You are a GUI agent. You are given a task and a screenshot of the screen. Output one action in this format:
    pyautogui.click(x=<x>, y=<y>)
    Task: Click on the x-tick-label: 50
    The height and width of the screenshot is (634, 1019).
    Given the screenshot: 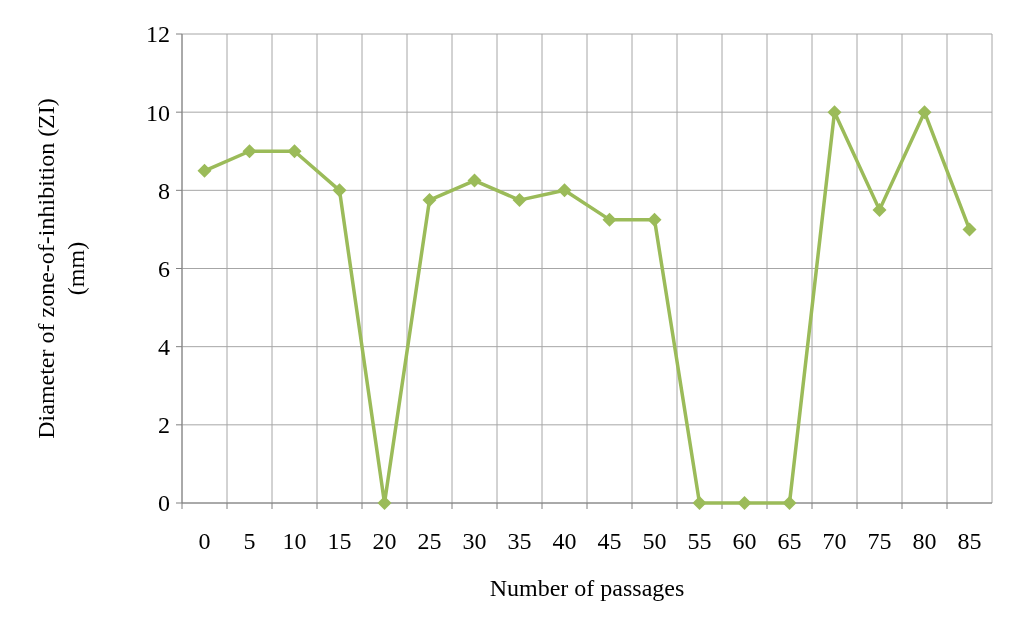 What is the action you would take?
    pyautogui.click(x=654, y=541)
    